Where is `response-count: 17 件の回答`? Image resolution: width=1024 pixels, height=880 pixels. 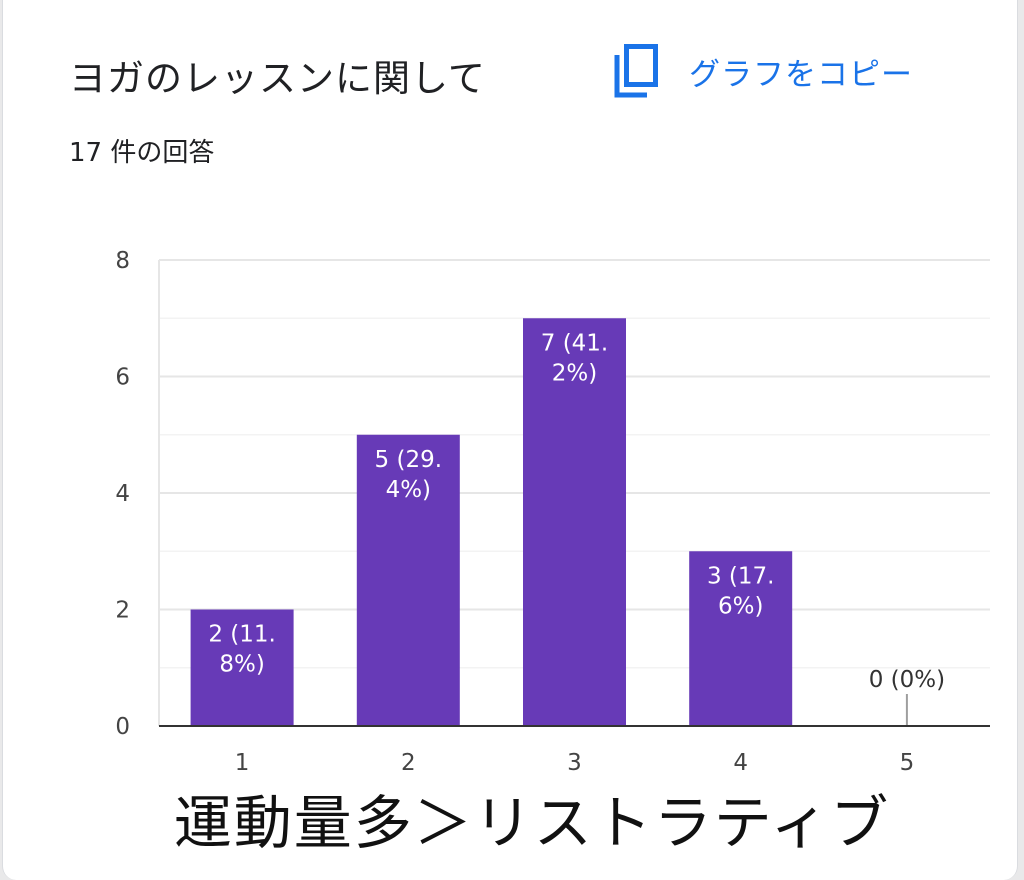
response-count: 17 件の回答 is located at coordinates (142, 153).